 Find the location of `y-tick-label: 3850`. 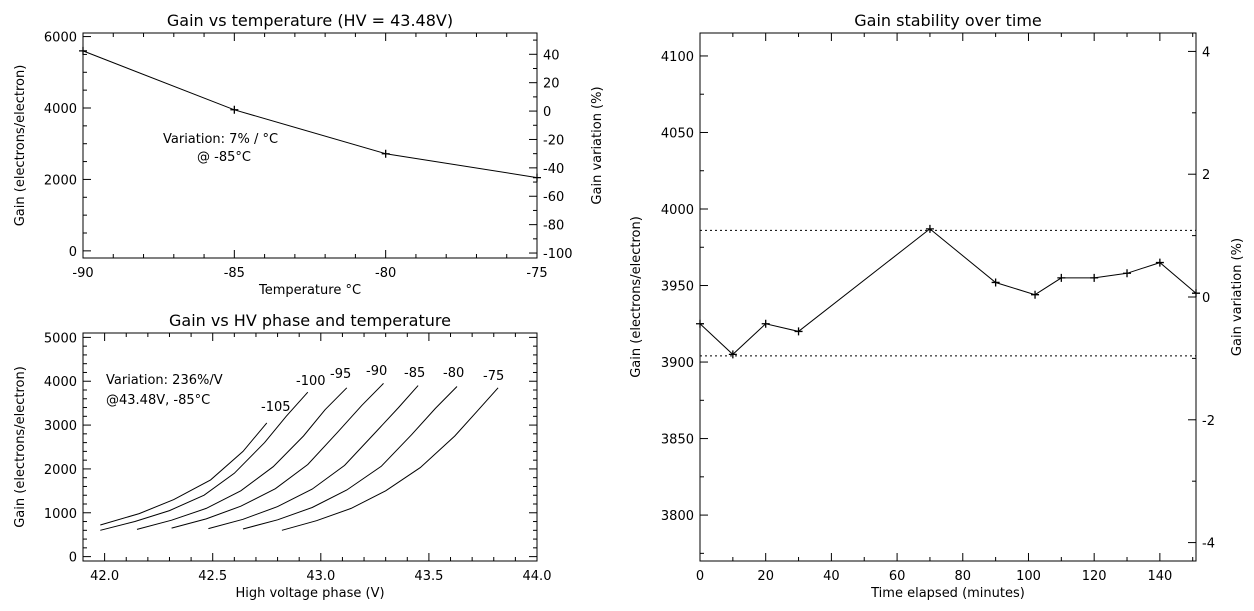

y-tick-label: 3850 is located at coordinates (677, 440).